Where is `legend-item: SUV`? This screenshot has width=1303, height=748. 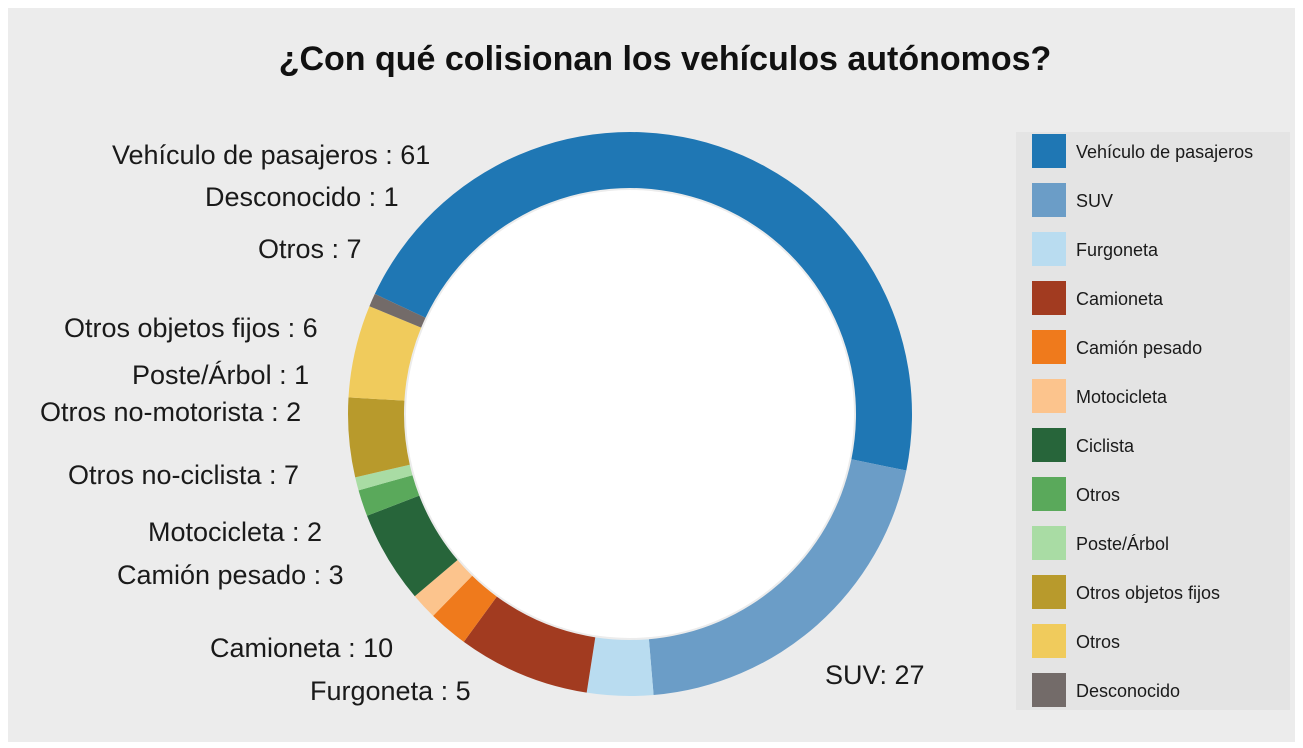
legend-item: SUV is located at coordinates (1162, 200).